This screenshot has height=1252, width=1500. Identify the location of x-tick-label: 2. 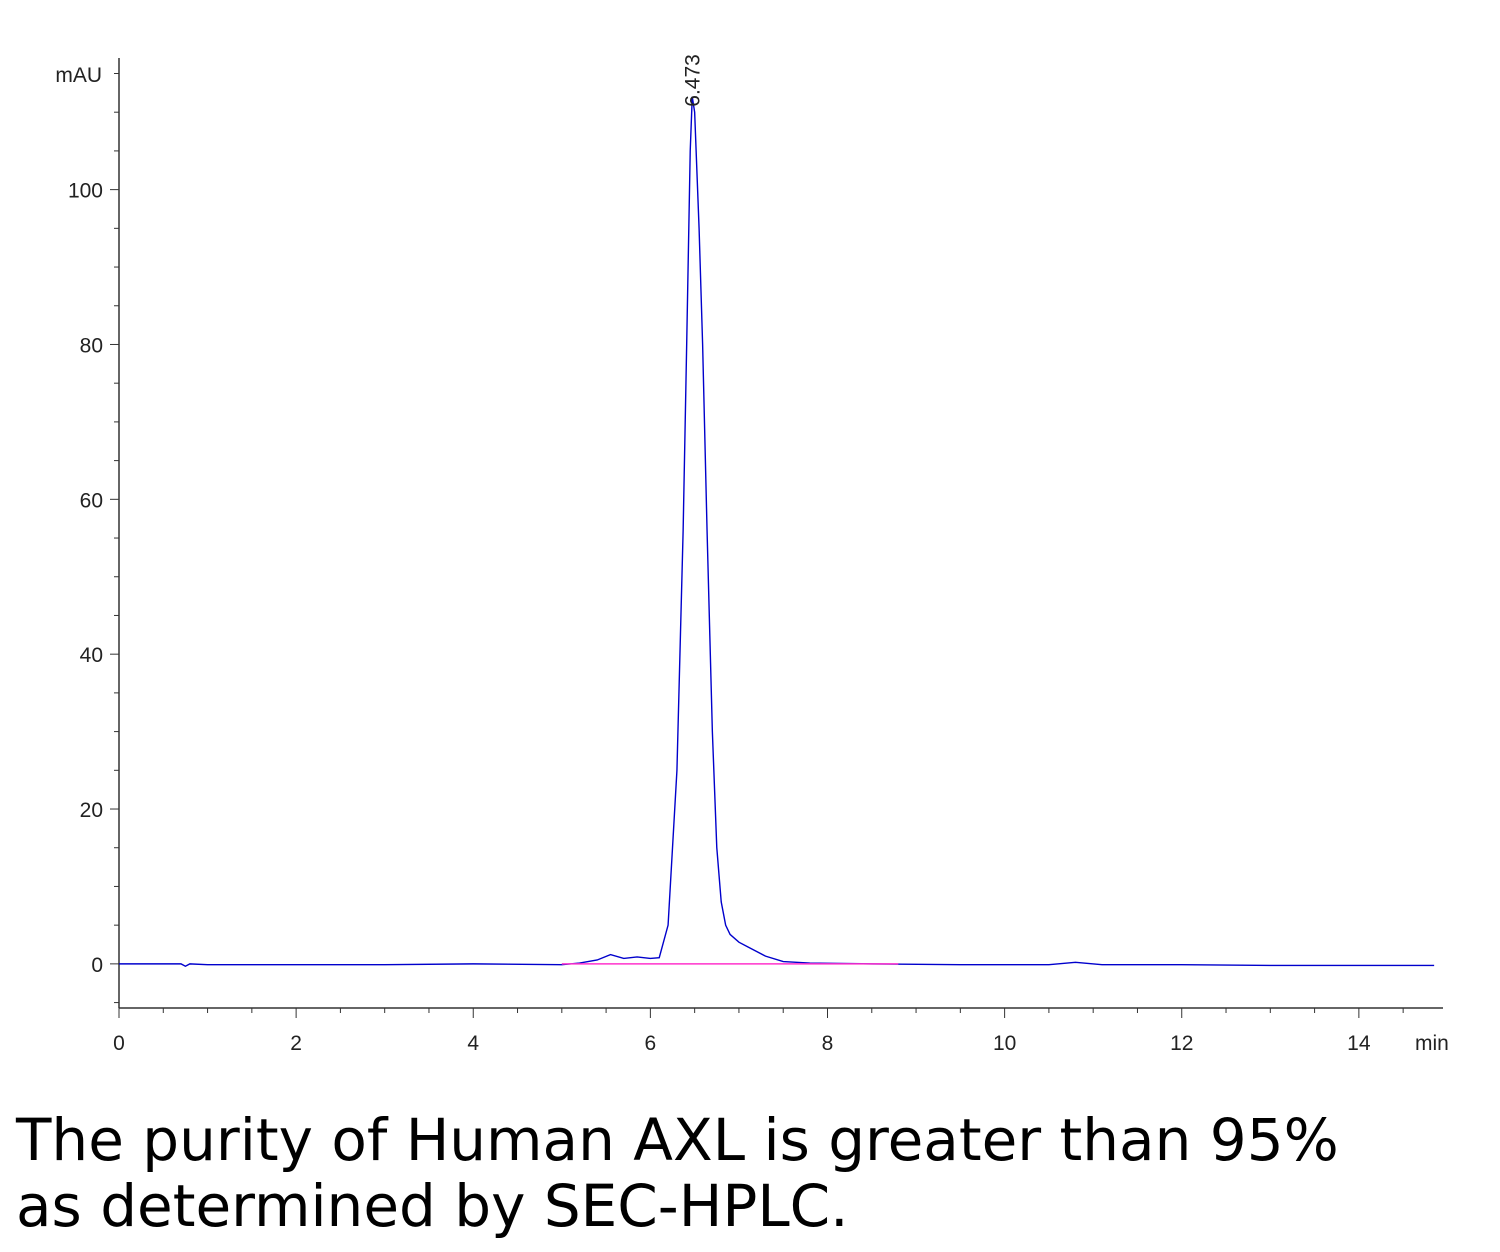
(296, 1043).